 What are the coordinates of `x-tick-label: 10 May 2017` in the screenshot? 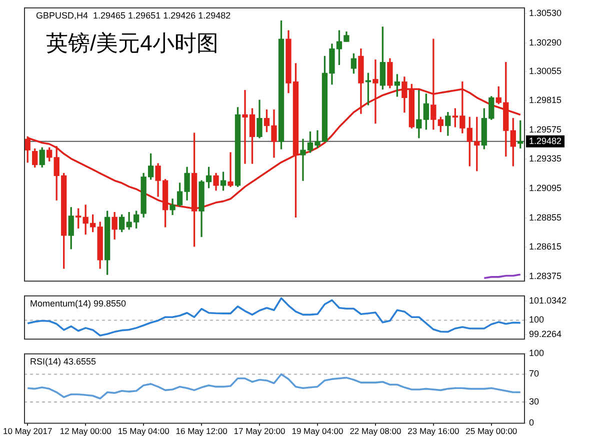 It's located at (27, 431).